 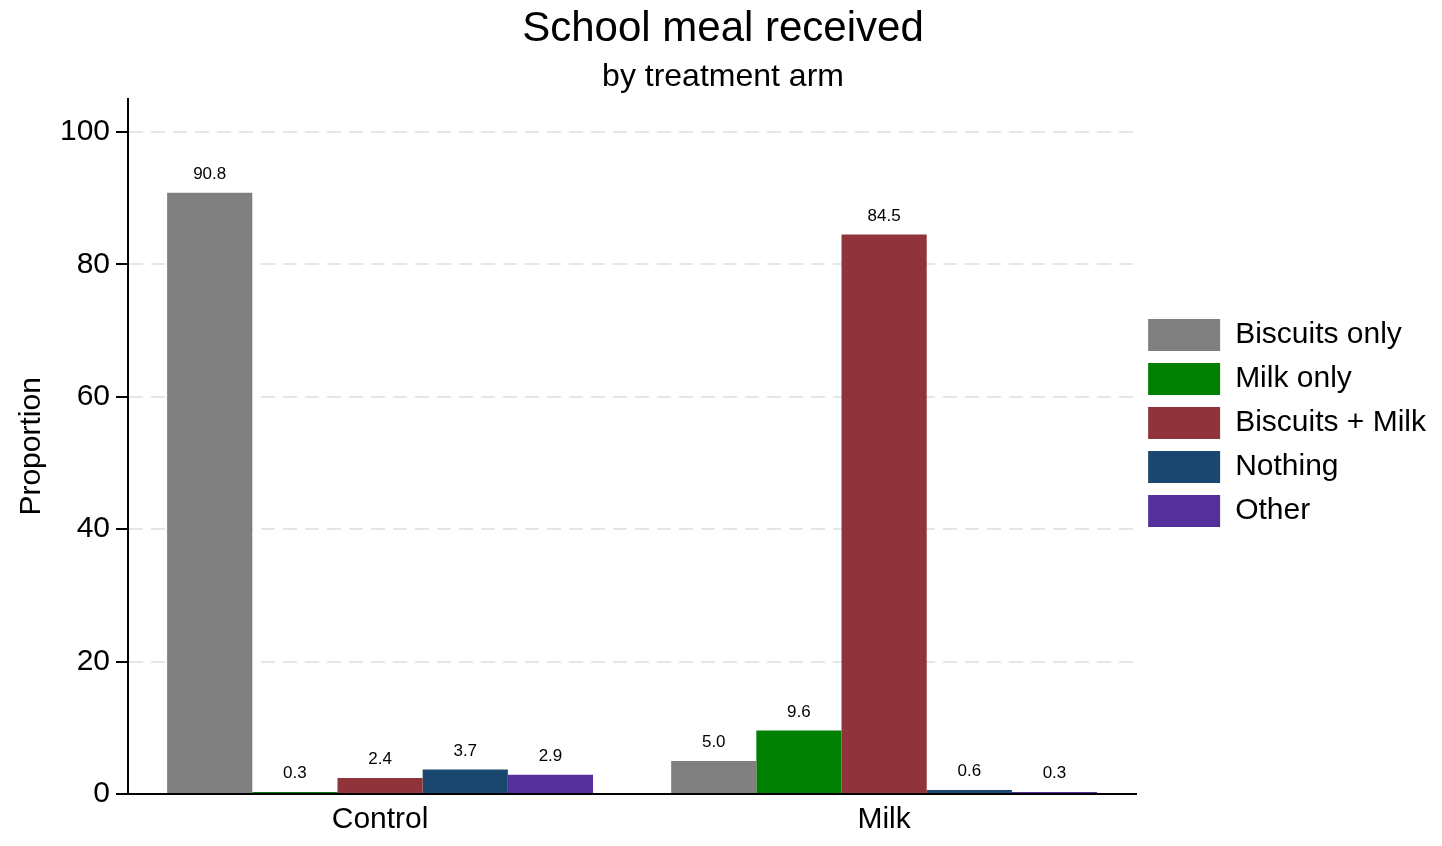 What do you see at coordinates (884, 818) in the screenshot?
I see `x-tick-label: Milk` at bounding box center [884, 818].